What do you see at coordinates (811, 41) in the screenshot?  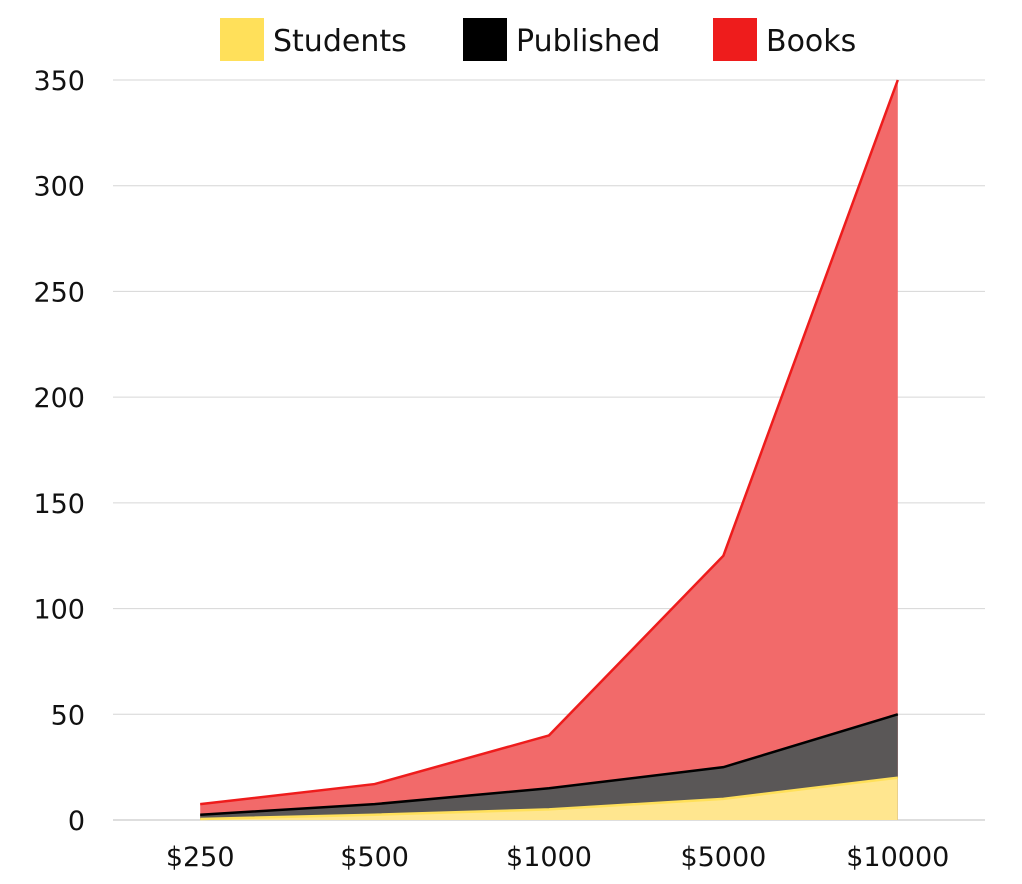 I see `books-legend-label: Books` at bounding box center [811, 41].